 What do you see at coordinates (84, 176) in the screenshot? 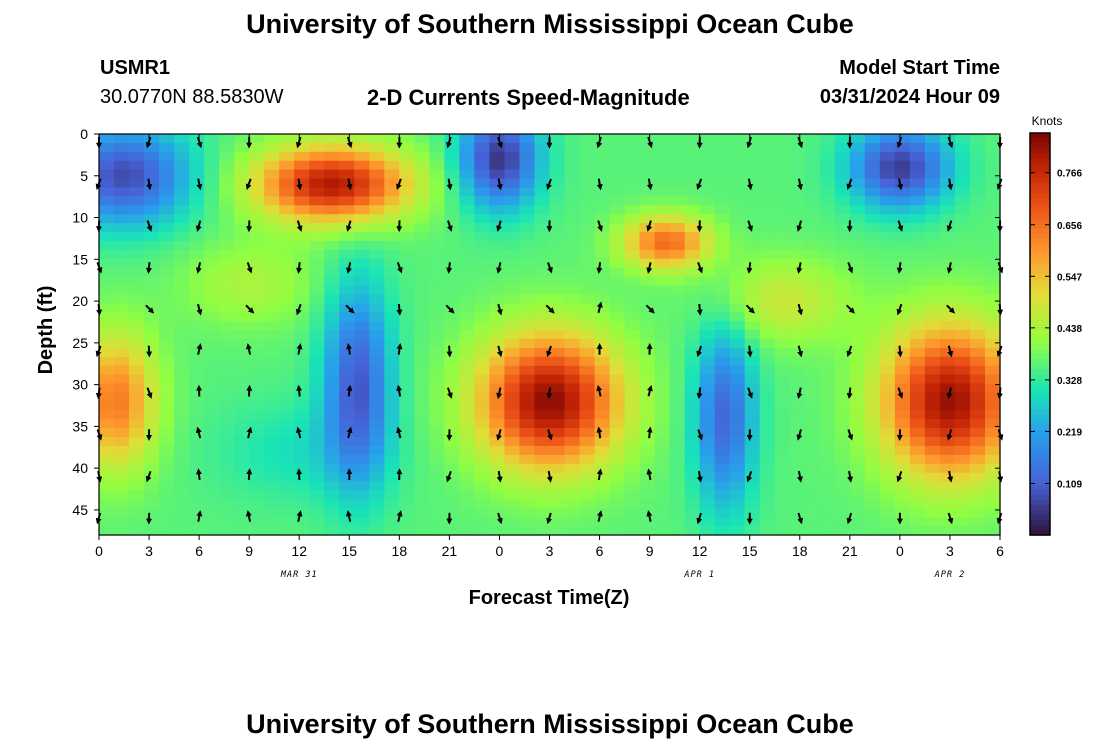
I see `y-tick-label: 5` at bounding box center [84, 176].